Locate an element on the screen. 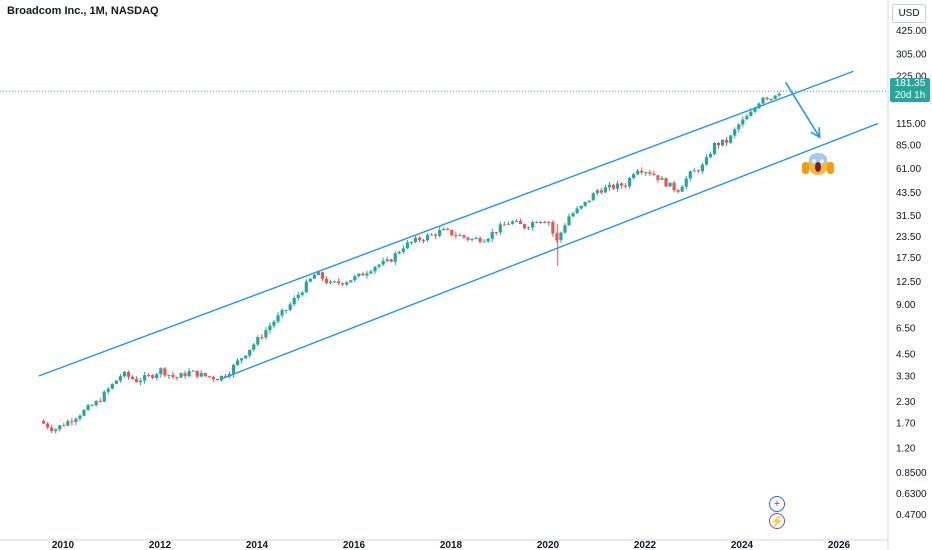  currency-button: USD is located at coordinates (909, 13).